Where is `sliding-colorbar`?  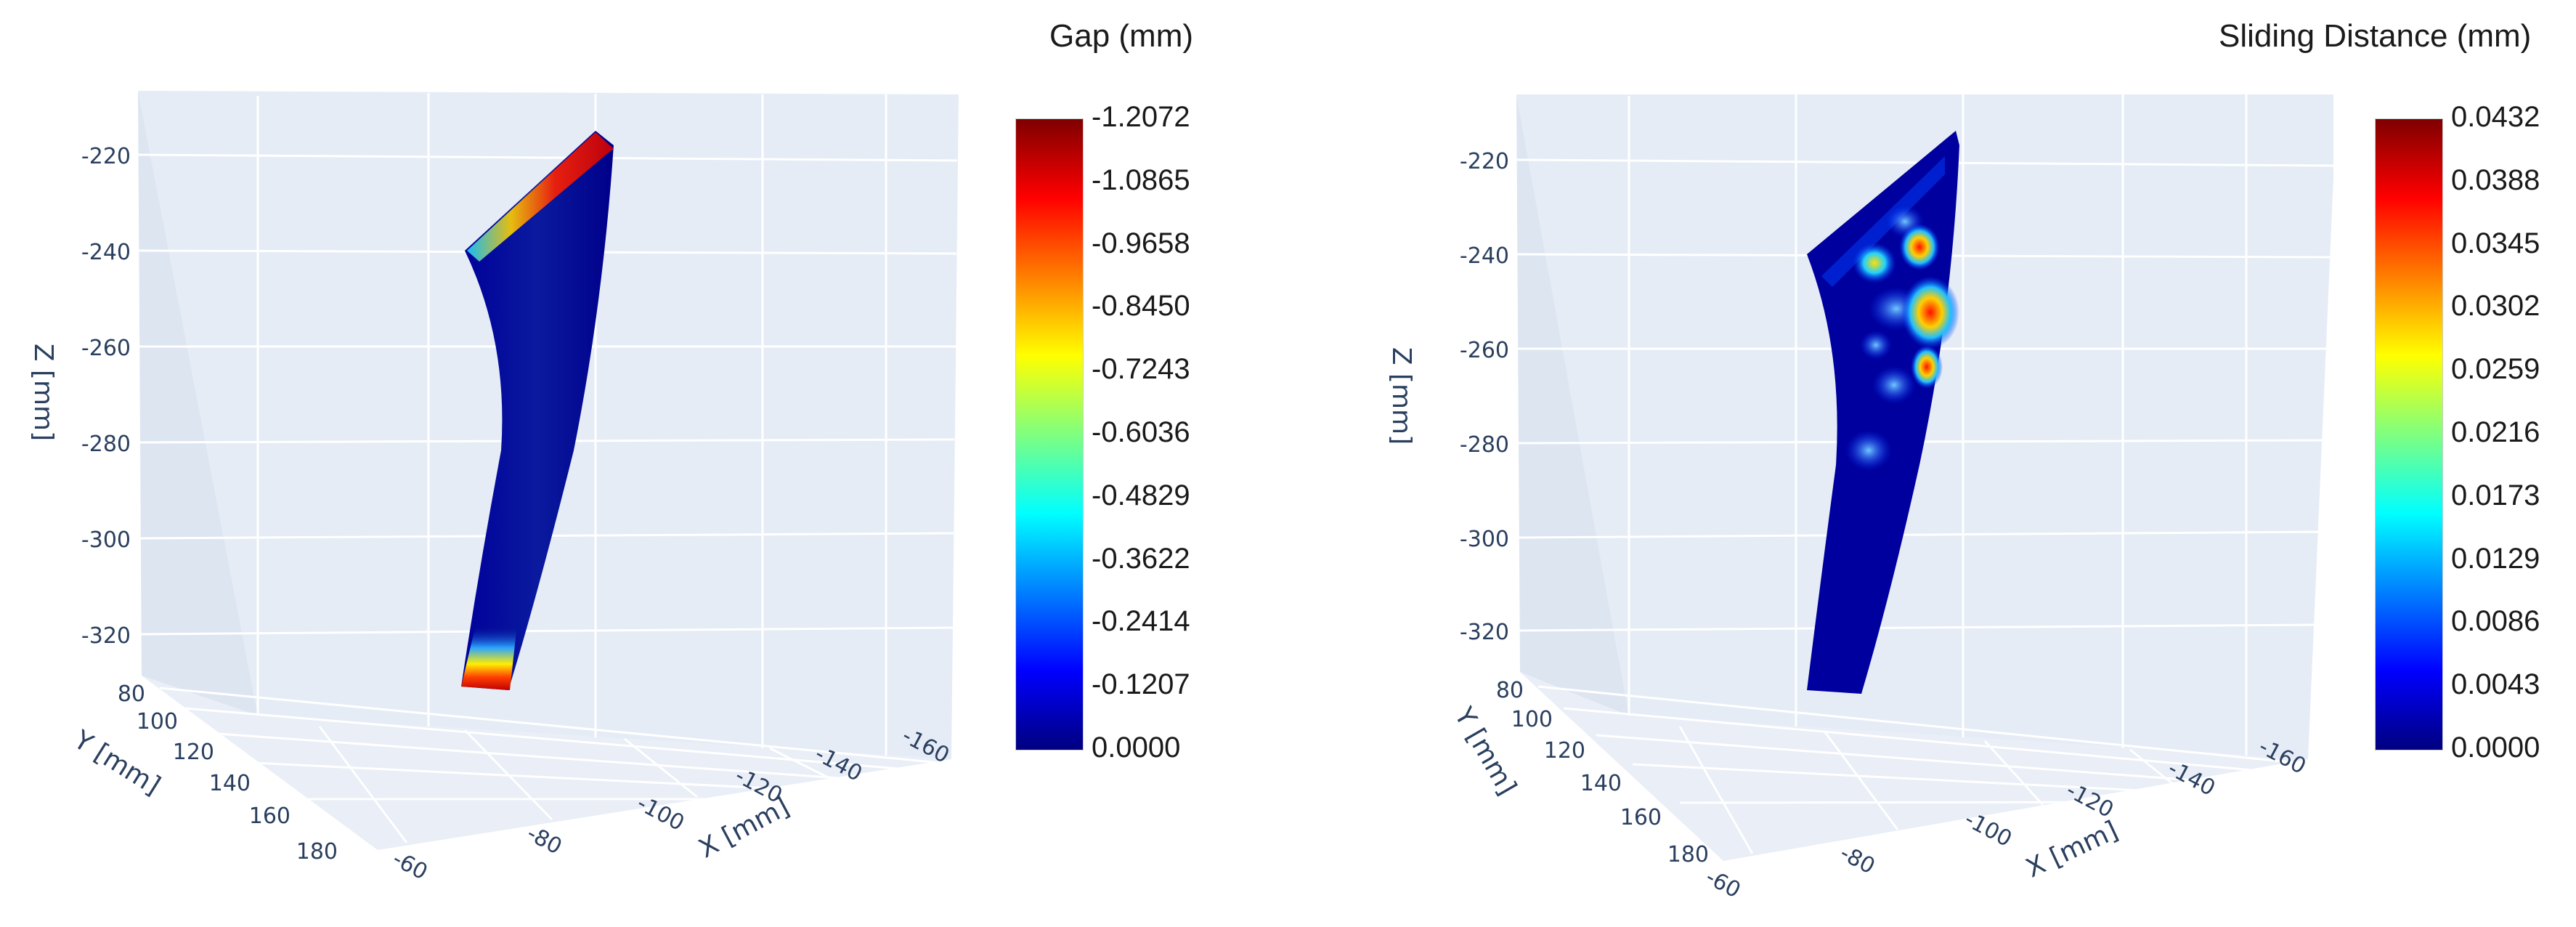
sliding-colorbar is located at coordinates (2409, 434).